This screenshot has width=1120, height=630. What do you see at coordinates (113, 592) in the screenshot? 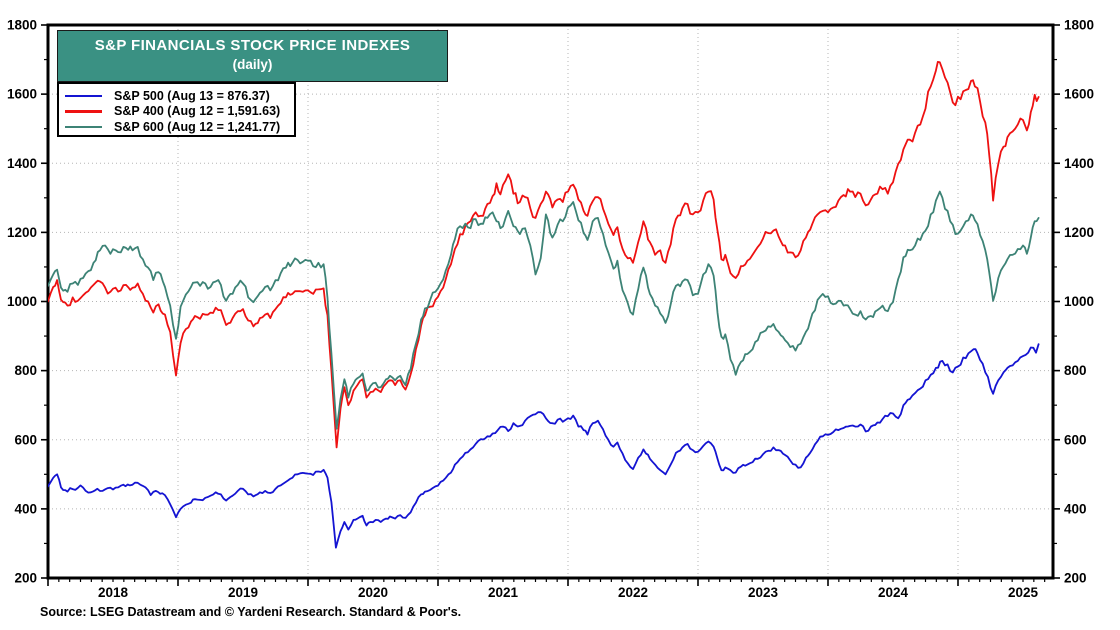
I see `x-axis-label-2018: 2018` at bounding box center [113, 592].